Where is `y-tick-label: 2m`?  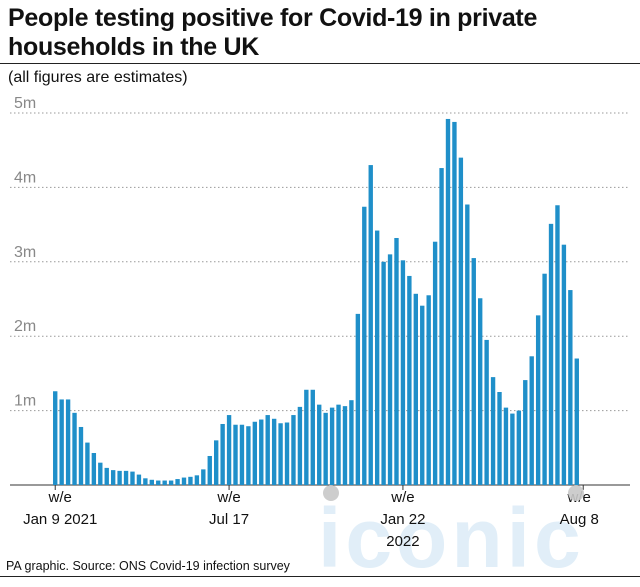
y-tick-label: 2m is located at coordinates (25, 326).